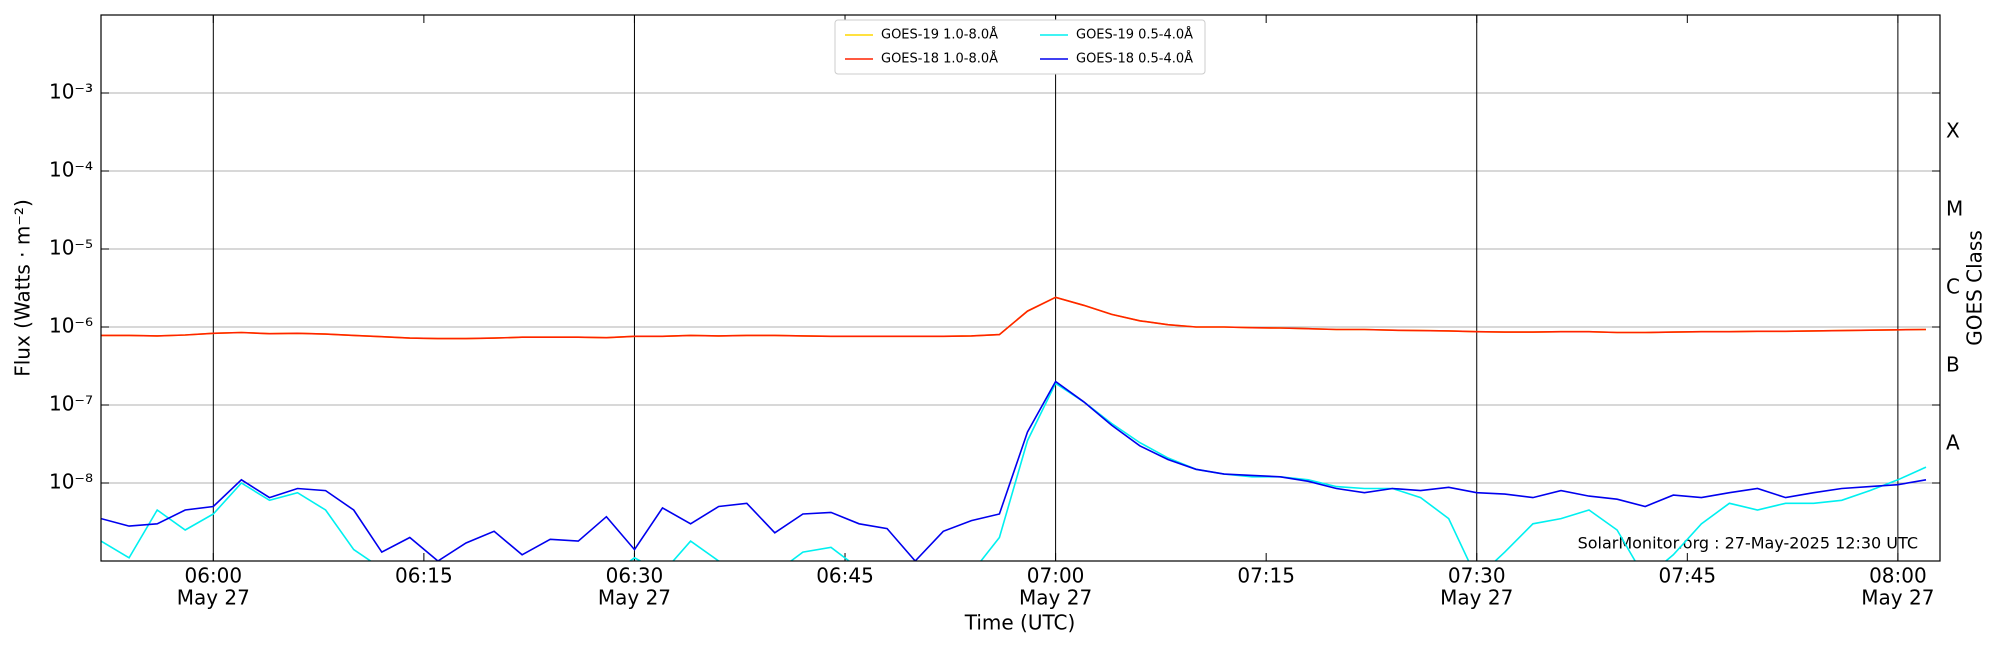 The width and height of the screenshot is (2000, 650). What do you see at coordinates (1687, 576) in the screenshot?
I see `x-tick-label: 07:45` at bounding box center [1687, 576].